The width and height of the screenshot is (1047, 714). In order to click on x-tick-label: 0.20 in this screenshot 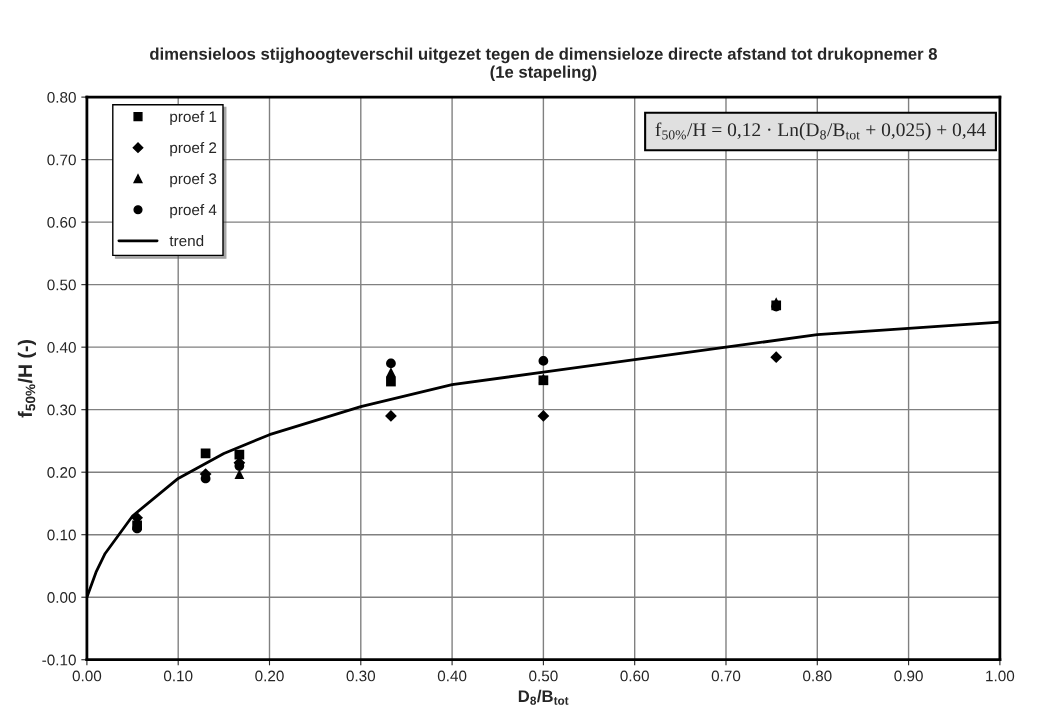, I will do `click(269, 676)`.